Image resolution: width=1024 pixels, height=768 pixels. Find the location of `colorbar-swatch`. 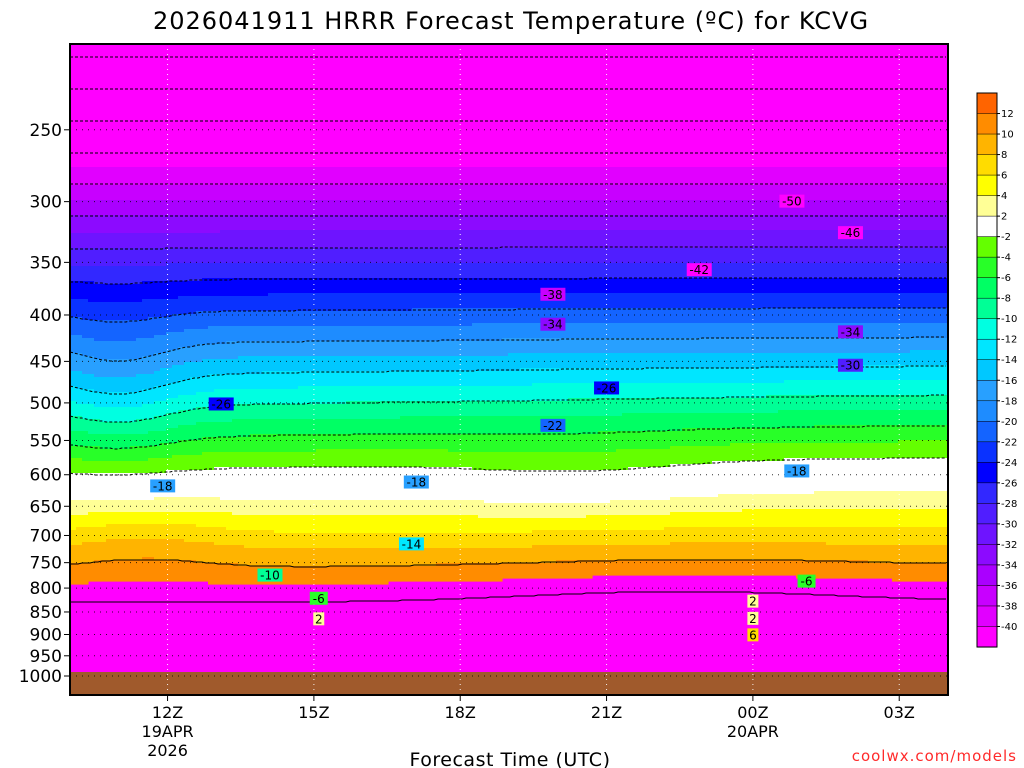

colorbar-swatch is located at coordinates (987, 493).